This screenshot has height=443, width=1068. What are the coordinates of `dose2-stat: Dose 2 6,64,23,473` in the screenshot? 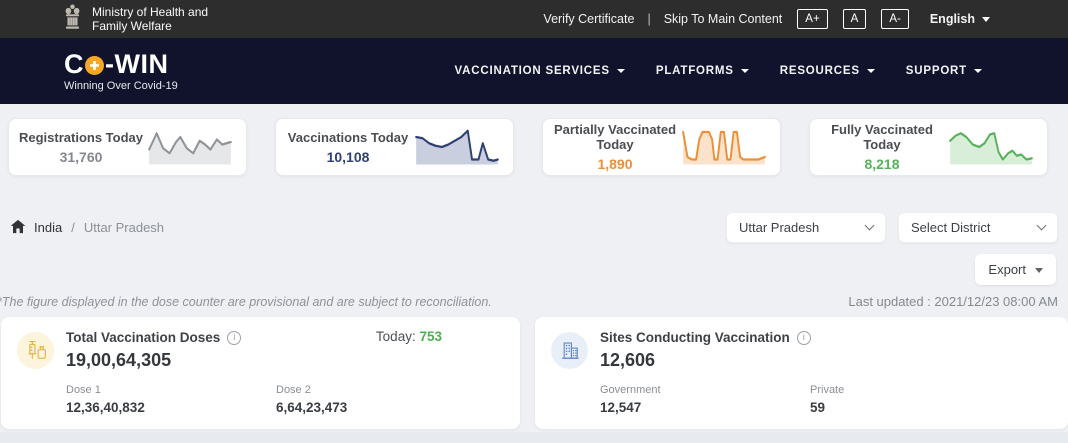 It's located at (381, 399).